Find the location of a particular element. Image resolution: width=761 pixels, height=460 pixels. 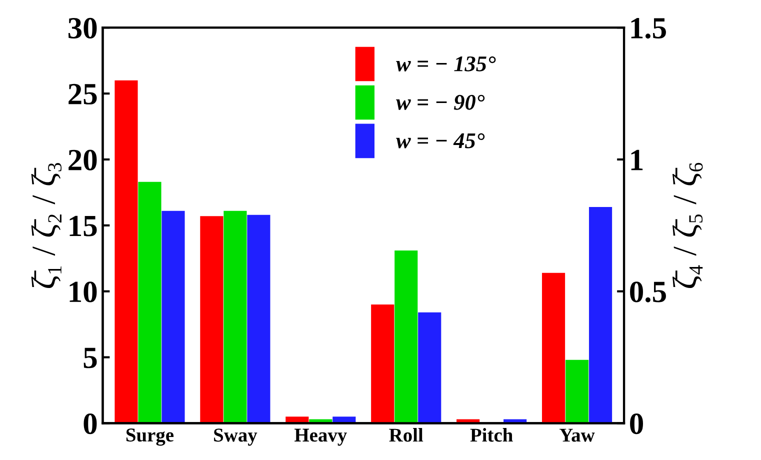

y2-axis-title: ζ̄₄ / ζ̄₅ / ζ̄₆ is located at coordinates (687, 225).